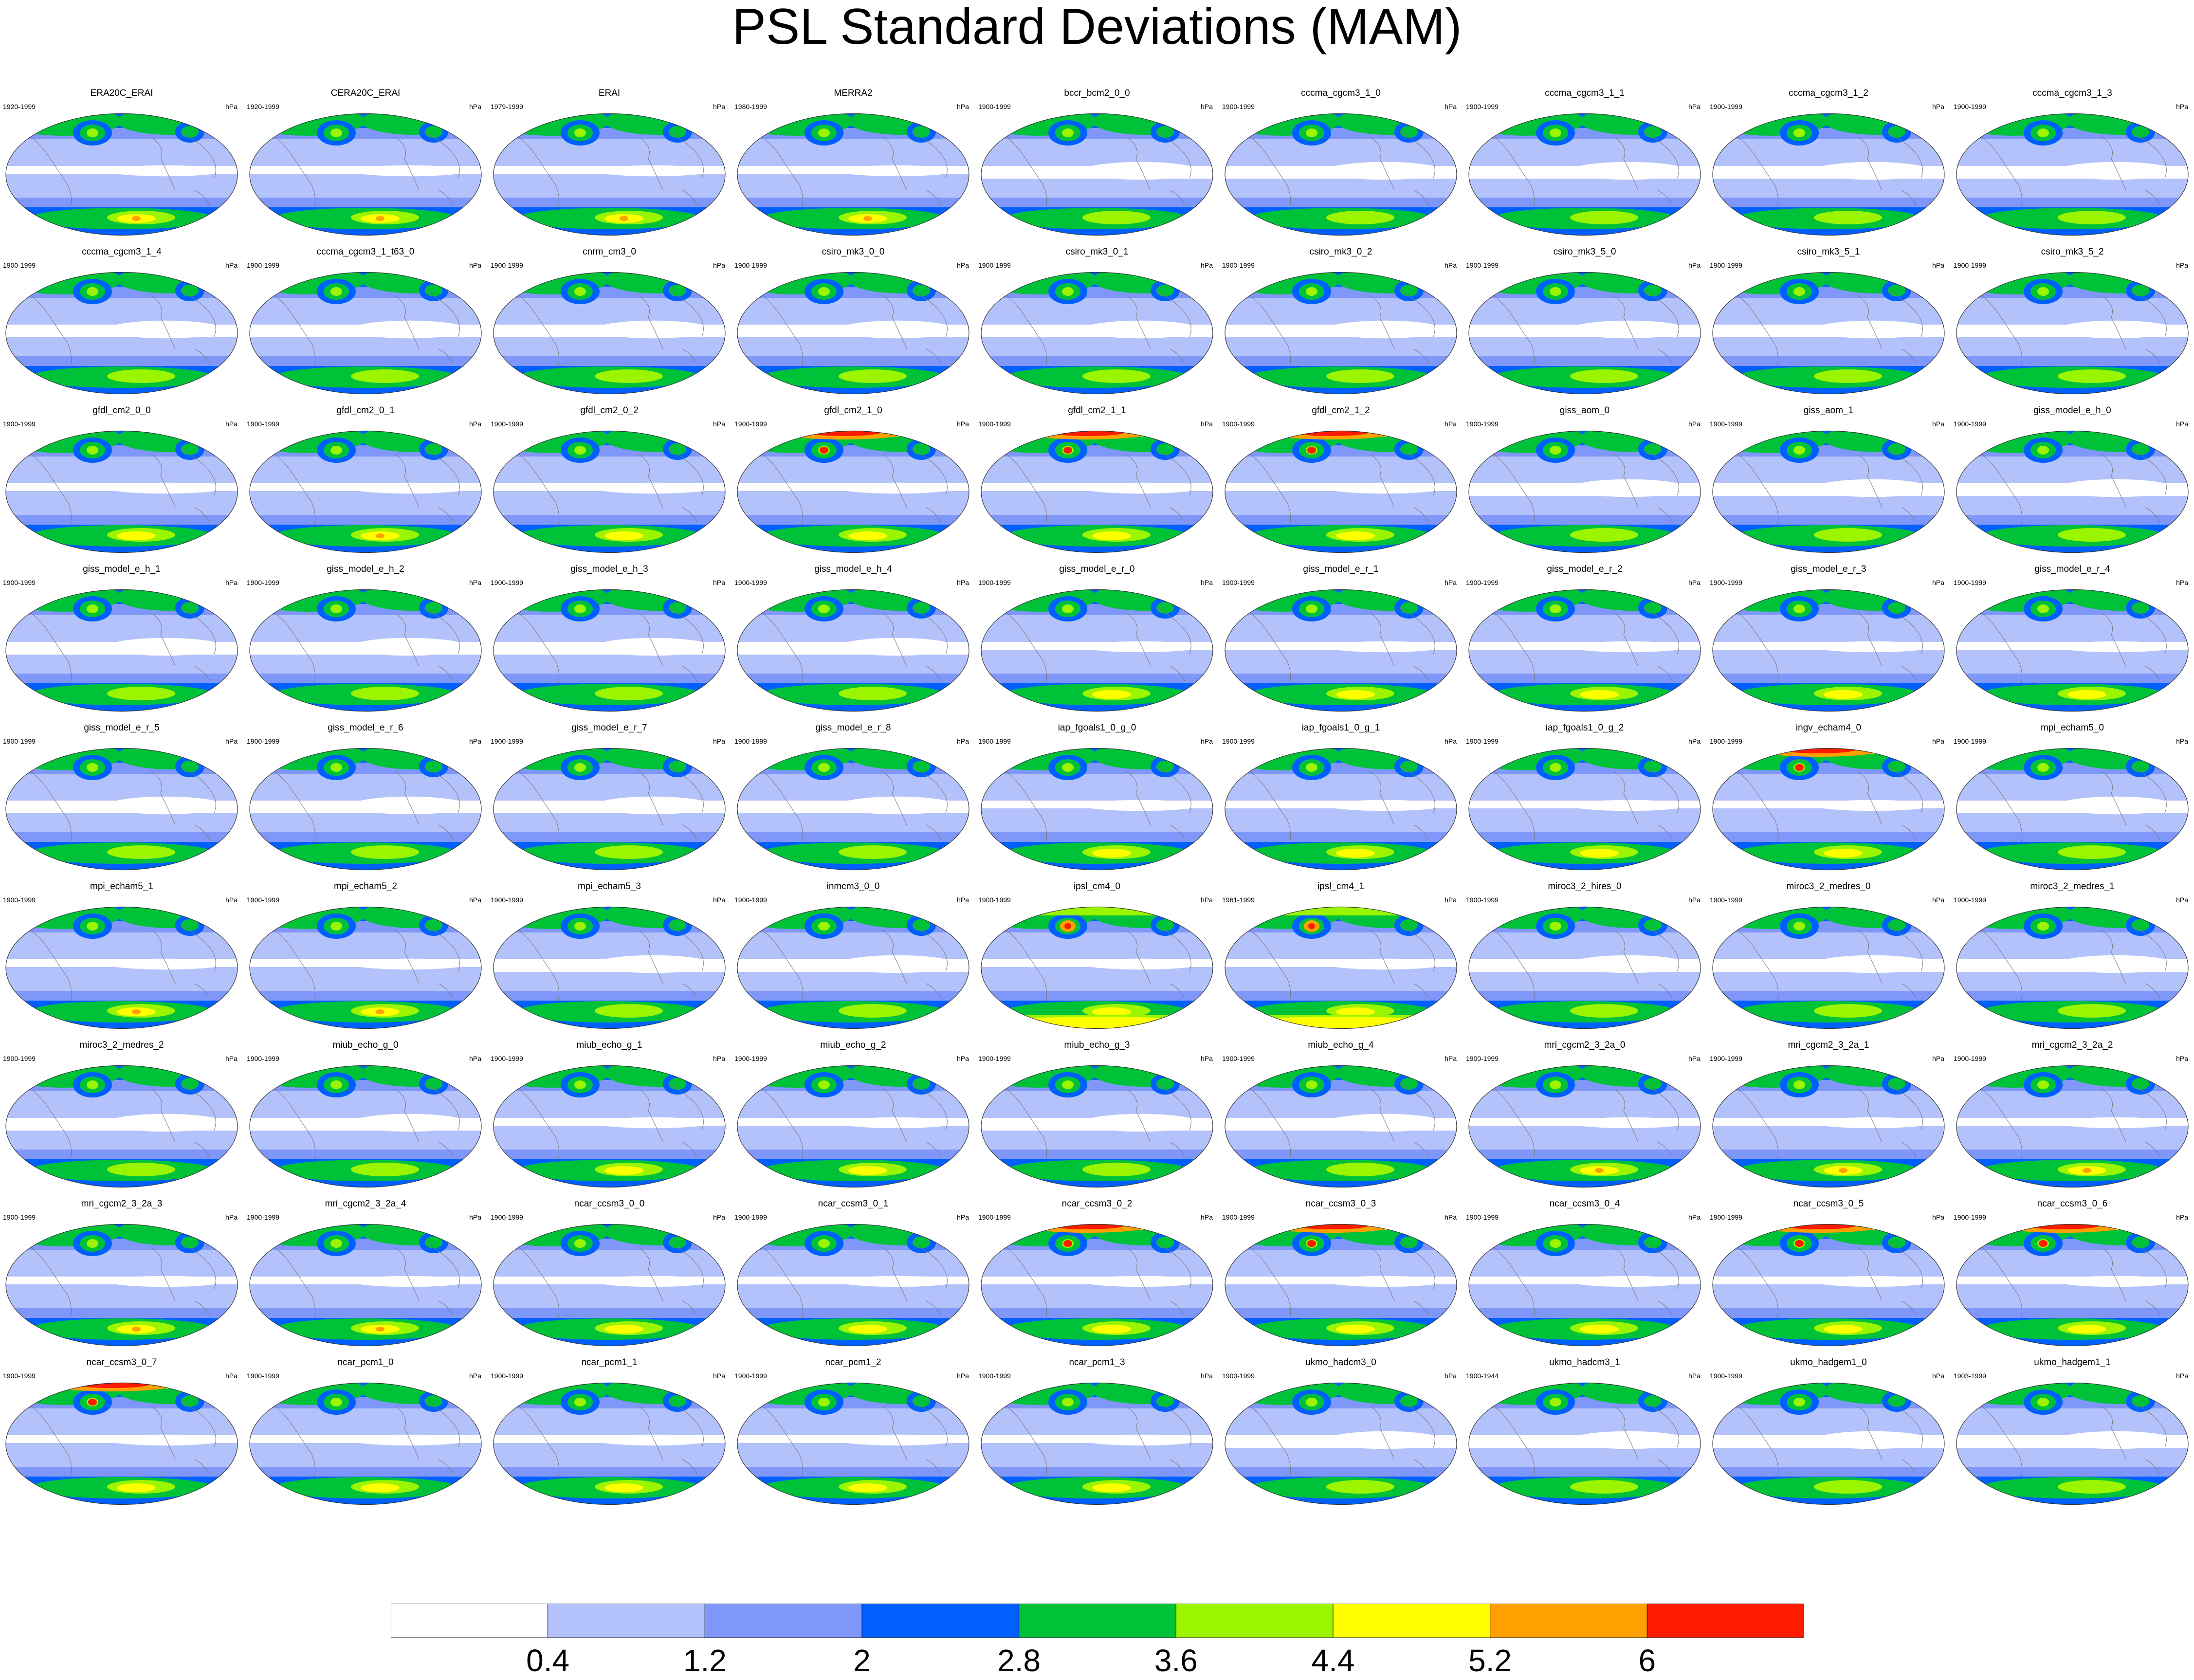 The image size is (2194, 1680). What do you see at coordinates (1584, 410) in the screenshot?
I see `panel-title: giss_aom_0` at bounding box center [1584, 410].